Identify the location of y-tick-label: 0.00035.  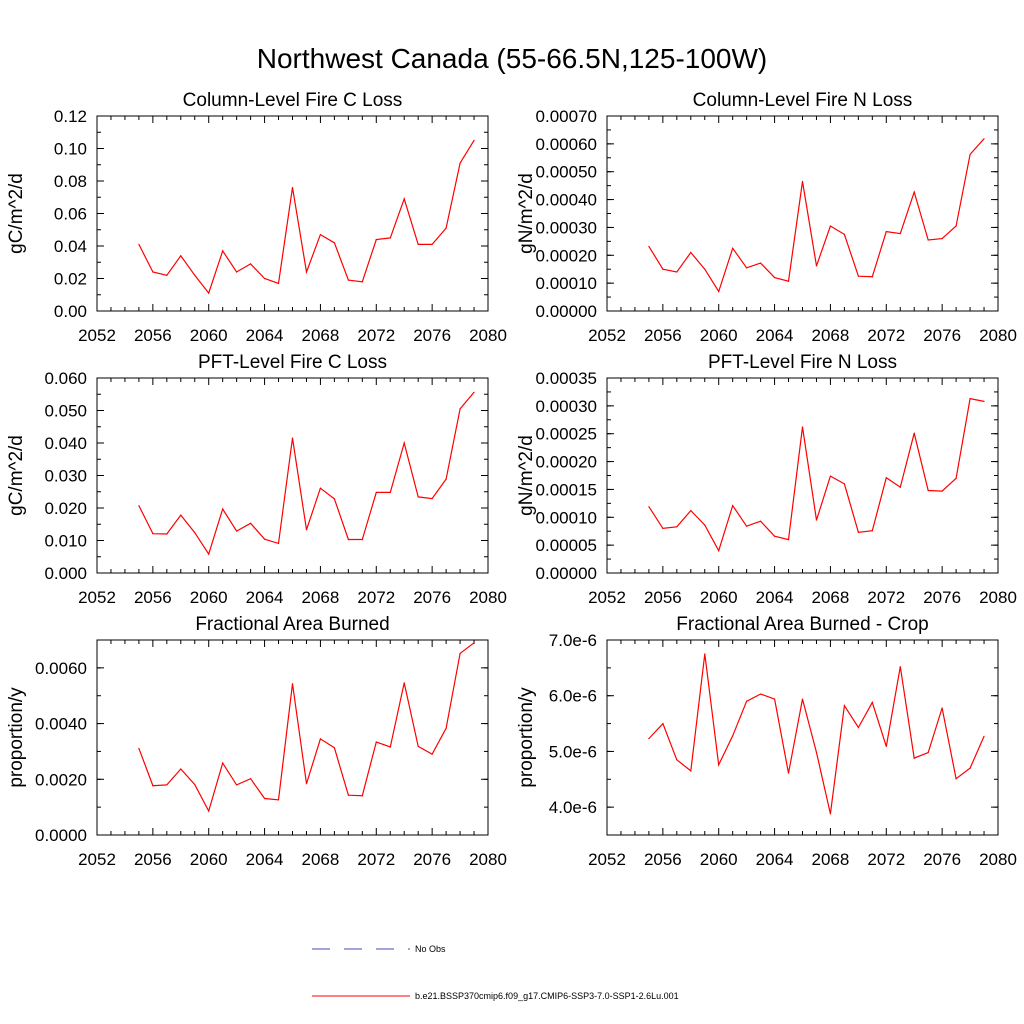
(566, 378).